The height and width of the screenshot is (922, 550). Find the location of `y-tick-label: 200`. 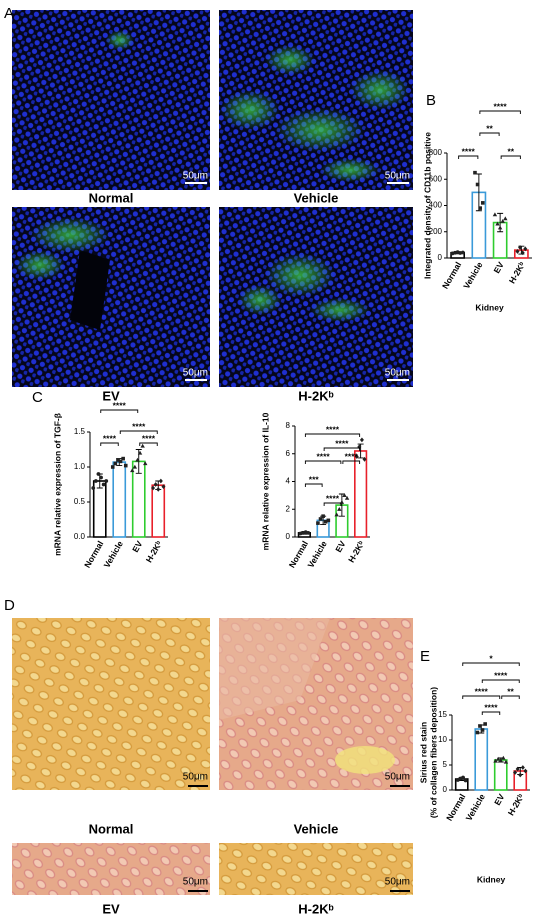

y-tick-label: 200 is located at coordinates (436, 231).